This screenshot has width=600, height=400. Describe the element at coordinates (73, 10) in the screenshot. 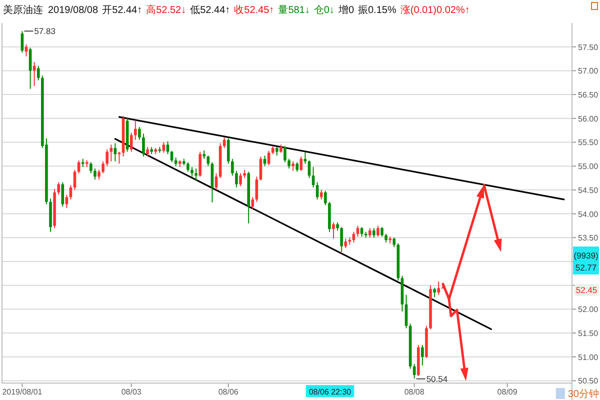

I see `text: 2019/08/08` at that location.